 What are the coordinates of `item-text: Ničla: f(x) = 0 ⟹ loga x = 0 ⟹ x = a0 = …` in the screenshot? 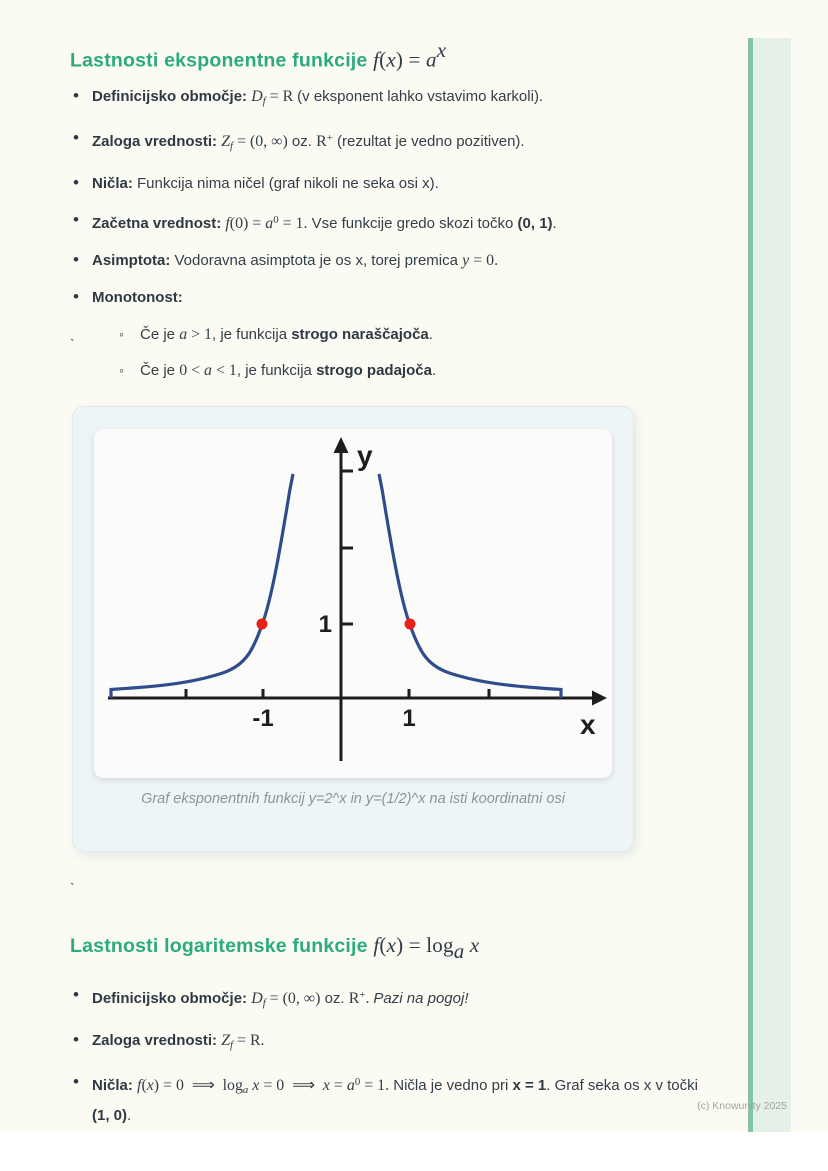 It's located at (395, 1099).